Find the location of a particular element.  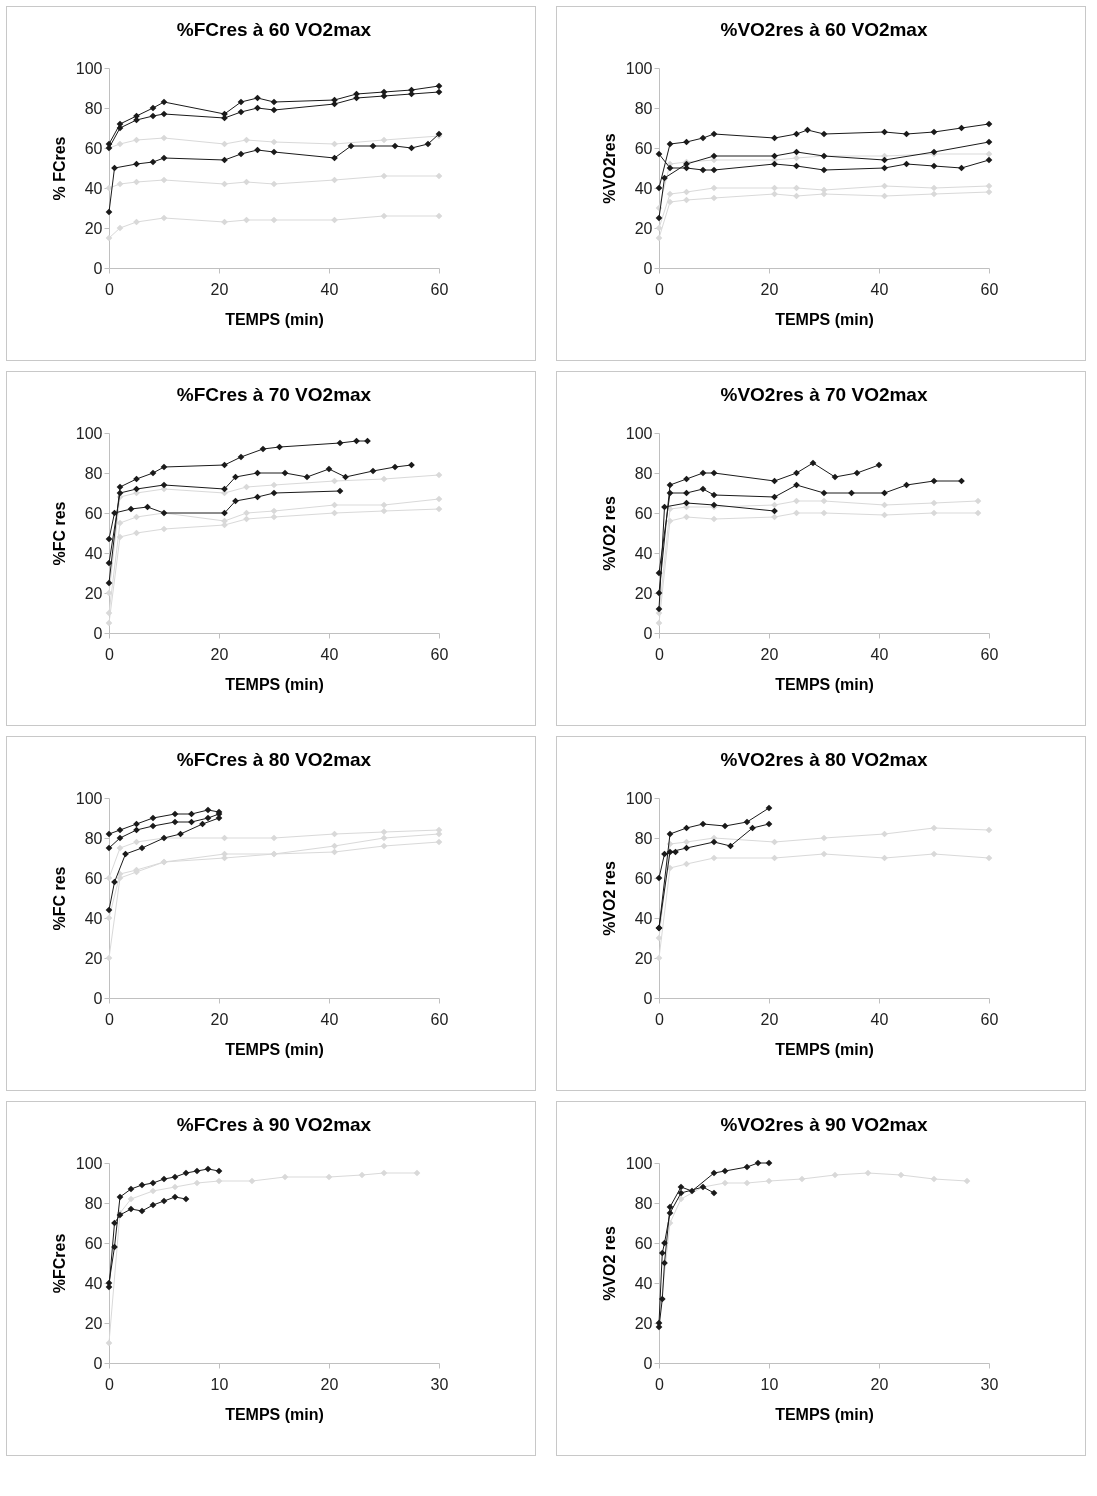

y-axis-title: %FCres is located at coordinates (59, 1263).